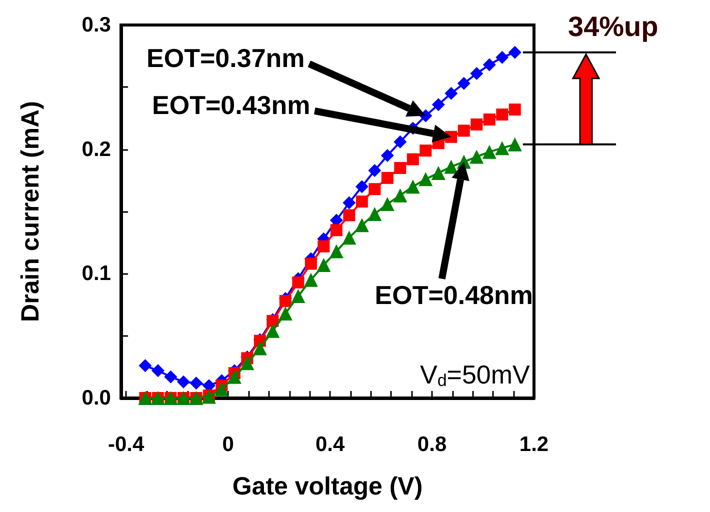  What do you see at coordinates (454, 295) in the screenshot?
I see `annotation: EOT=0.48nm` at bounding box center [454, 295].